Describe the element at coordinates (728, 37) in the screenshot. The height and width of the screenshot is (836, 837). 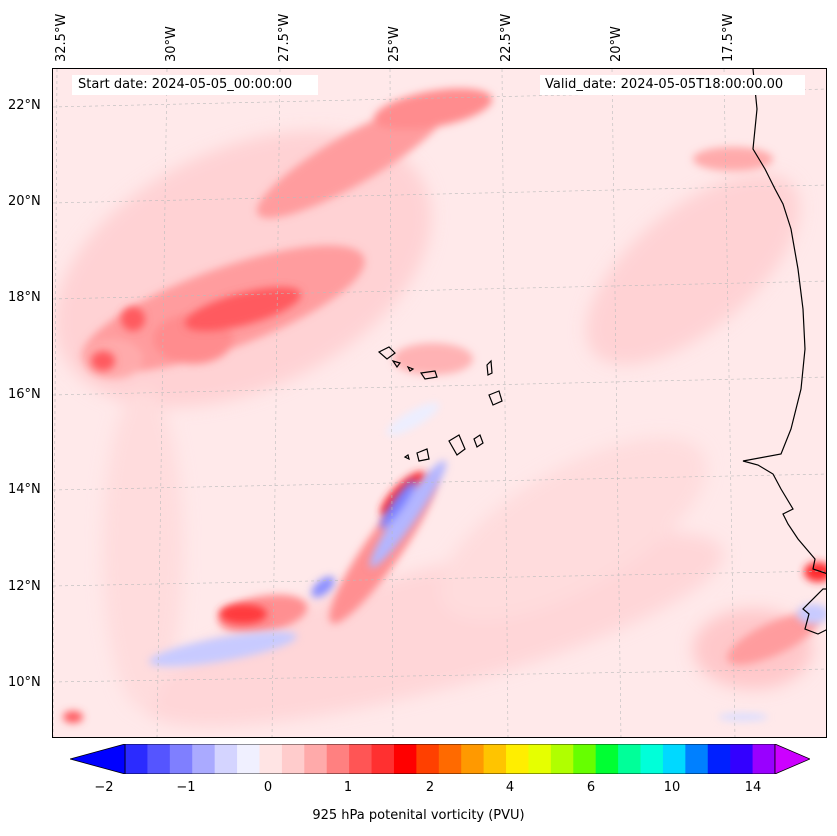
I see `lon-label-17.5w: 17.5°W` at that location.